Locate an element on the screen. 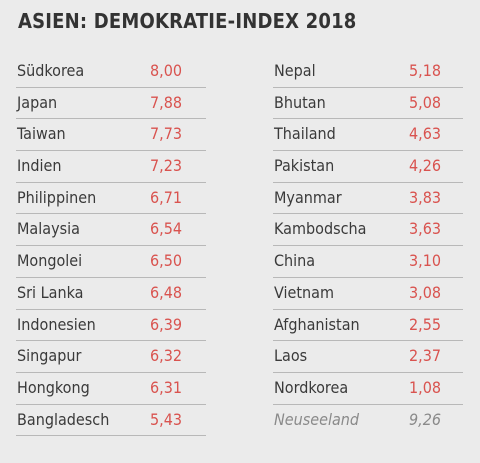 The width and height of the screenshot is (480, 463). country-name: Laos is located at coordinates (291, 356).